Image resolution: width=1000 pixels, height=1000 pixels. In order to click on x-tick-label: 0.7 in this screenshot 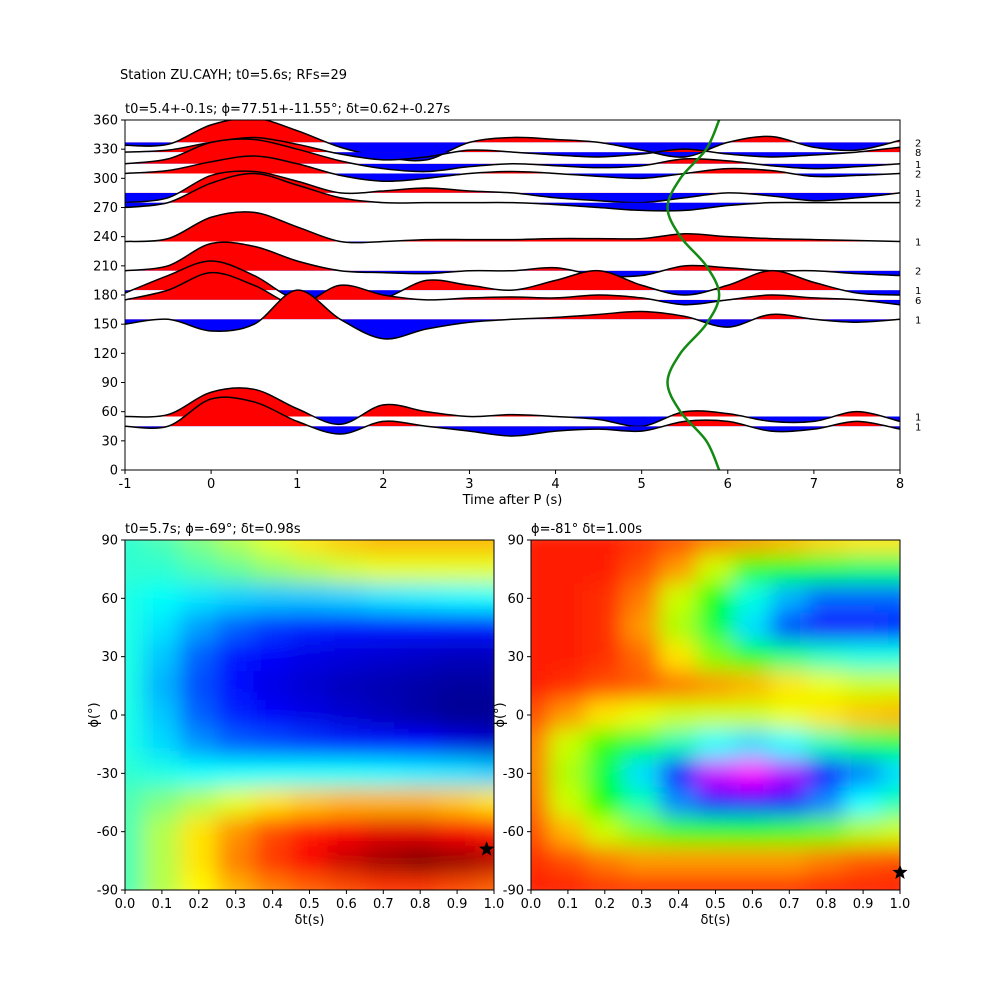, I will do `click(789, 904)`.